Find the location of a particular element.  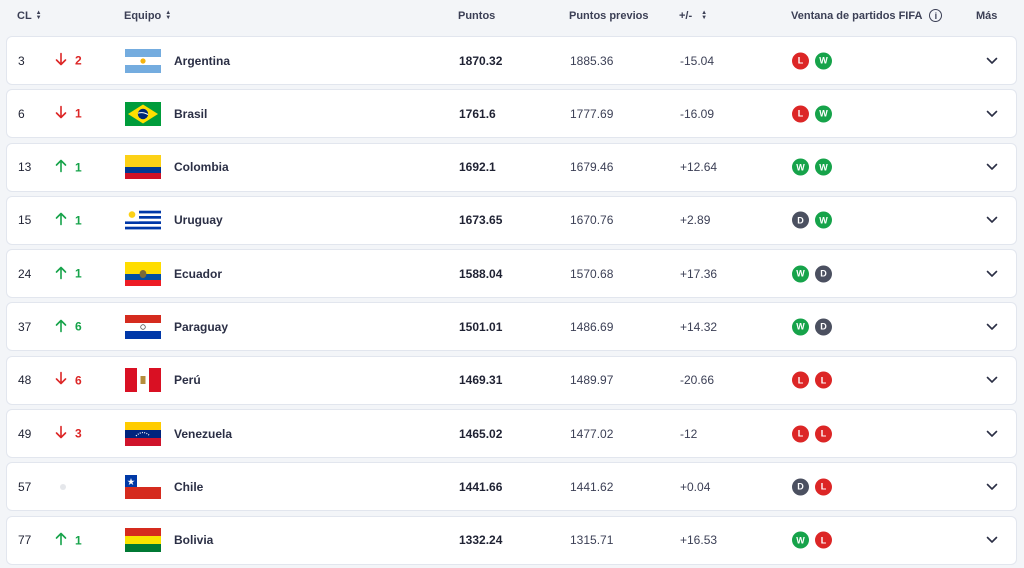

header-diff-label: +/- is located at coordinates (686, 16).